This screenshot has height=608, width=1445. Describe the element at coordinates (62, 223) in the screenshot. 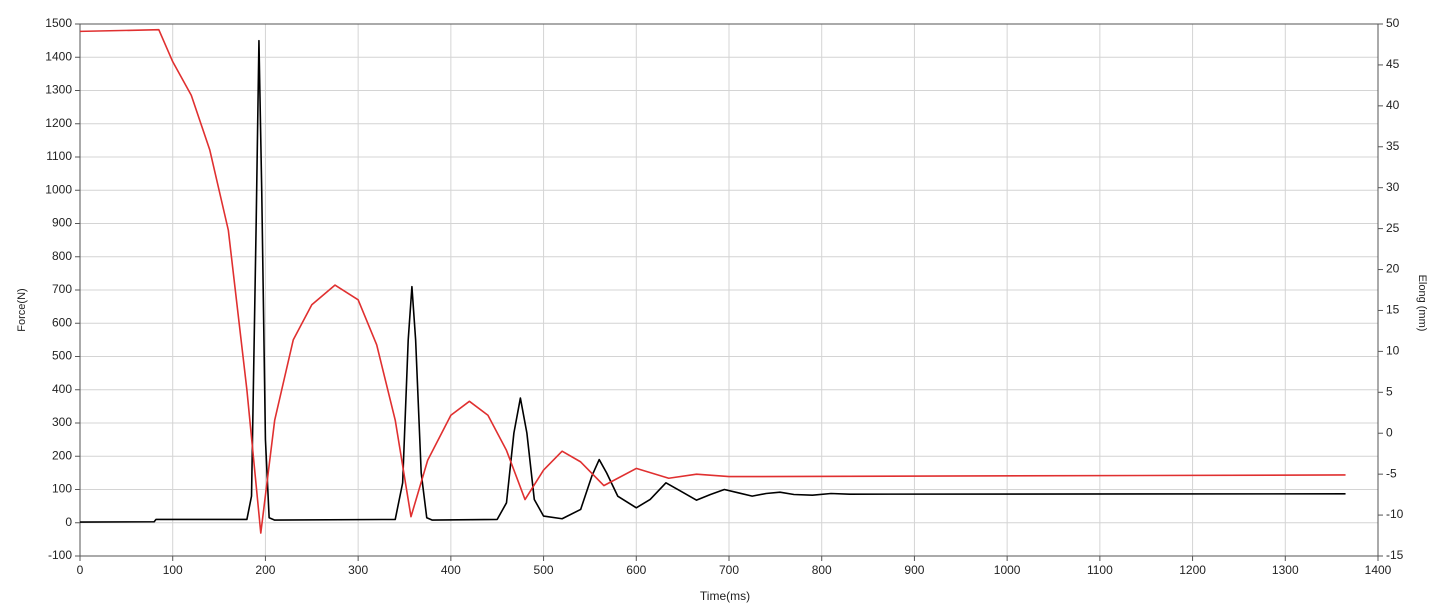

I see `y-tick-label: 900` at that location.